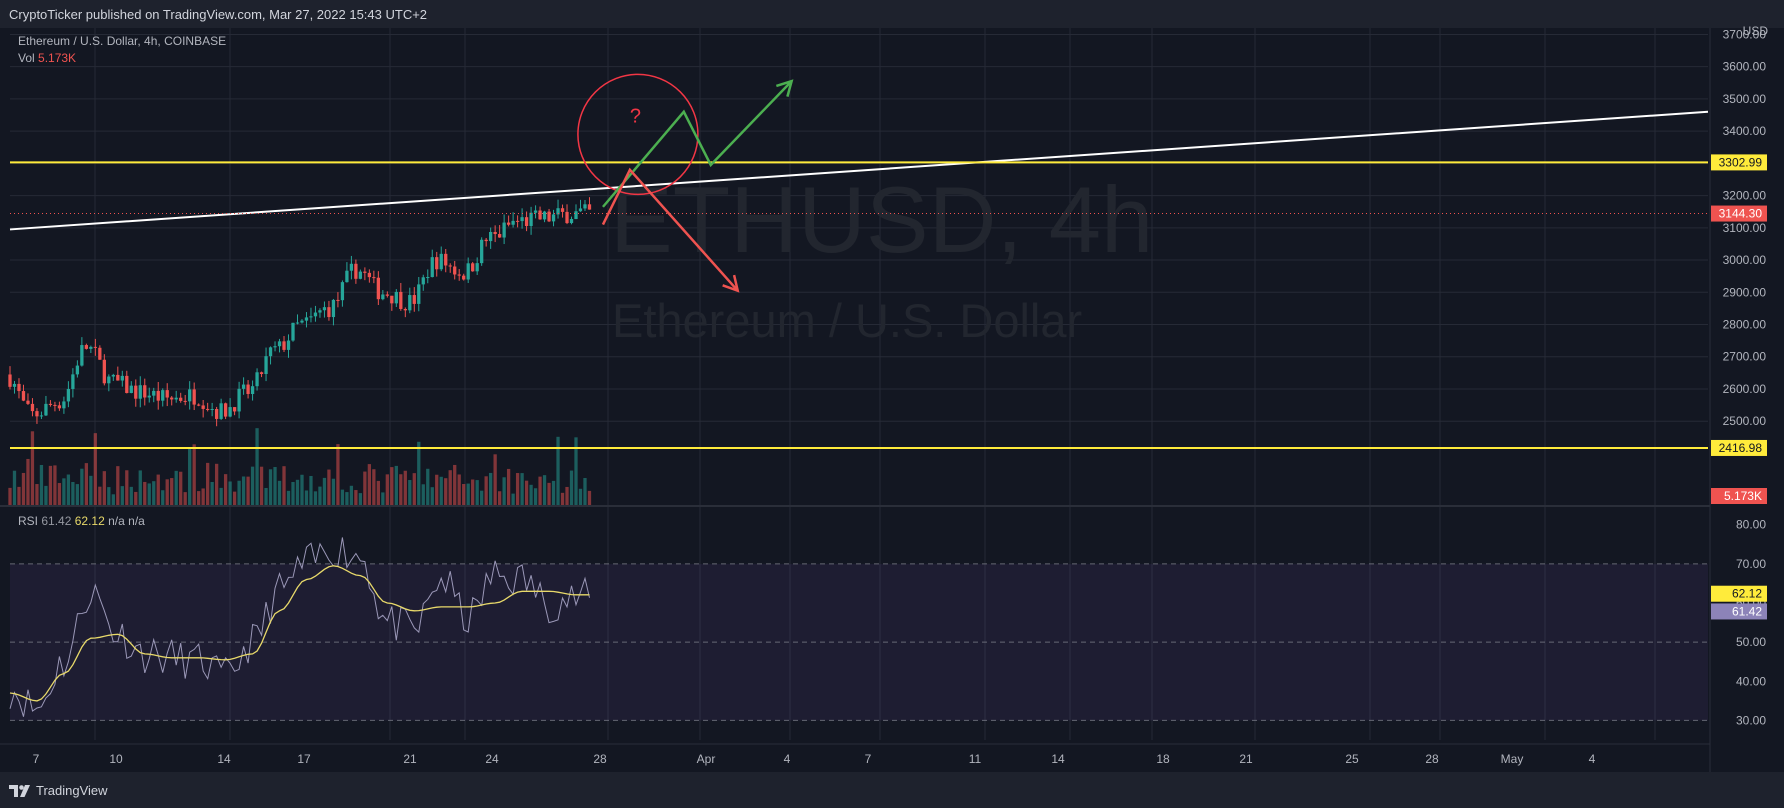  Describe the element at coordinates (136, 521) in the screenshot. I see `rsi-na-2: n/a` at that location.